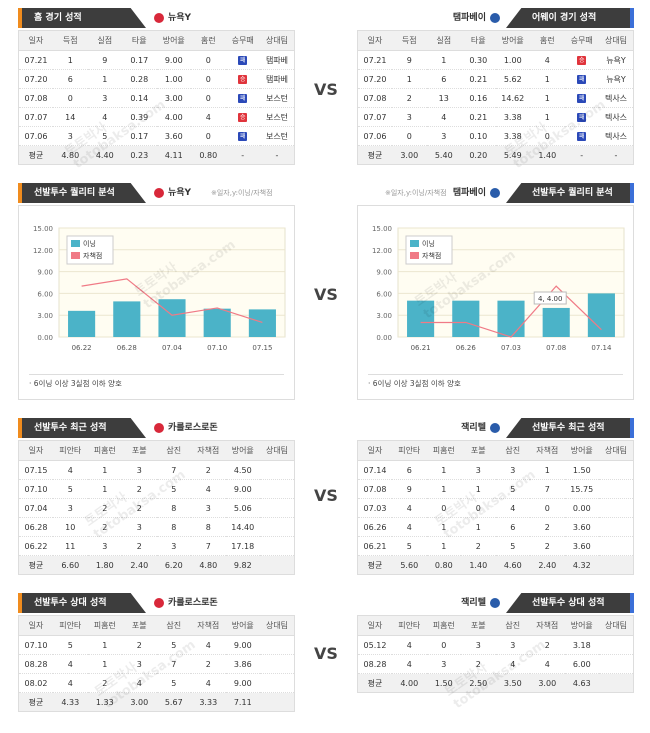 This screenshot has width=650, height=733. Describe the element at coordinates (208, 546) in the screenshot. I see `cell: 7` at that location.